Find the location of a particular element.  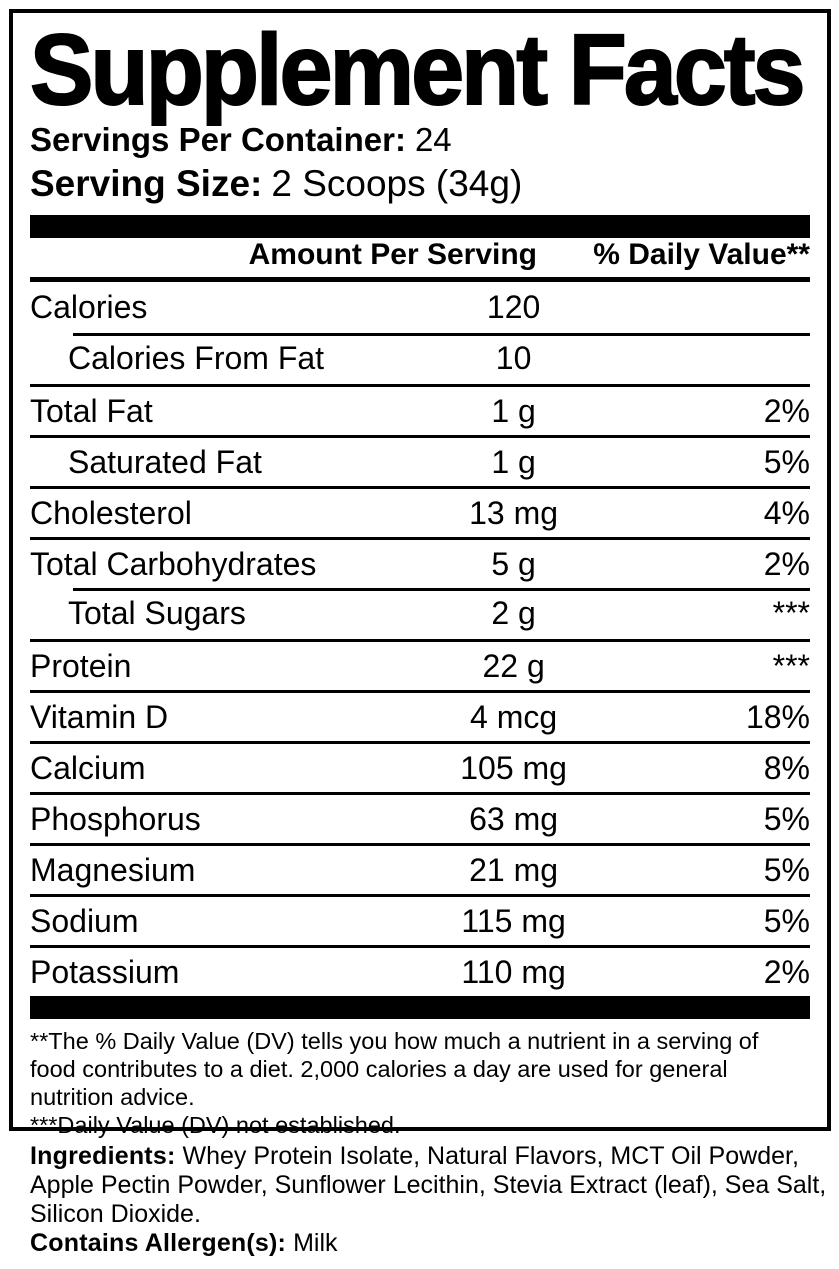

not-established-footnote: ***Daily Value (DV) not established. is located at coordinates (215, 1125).